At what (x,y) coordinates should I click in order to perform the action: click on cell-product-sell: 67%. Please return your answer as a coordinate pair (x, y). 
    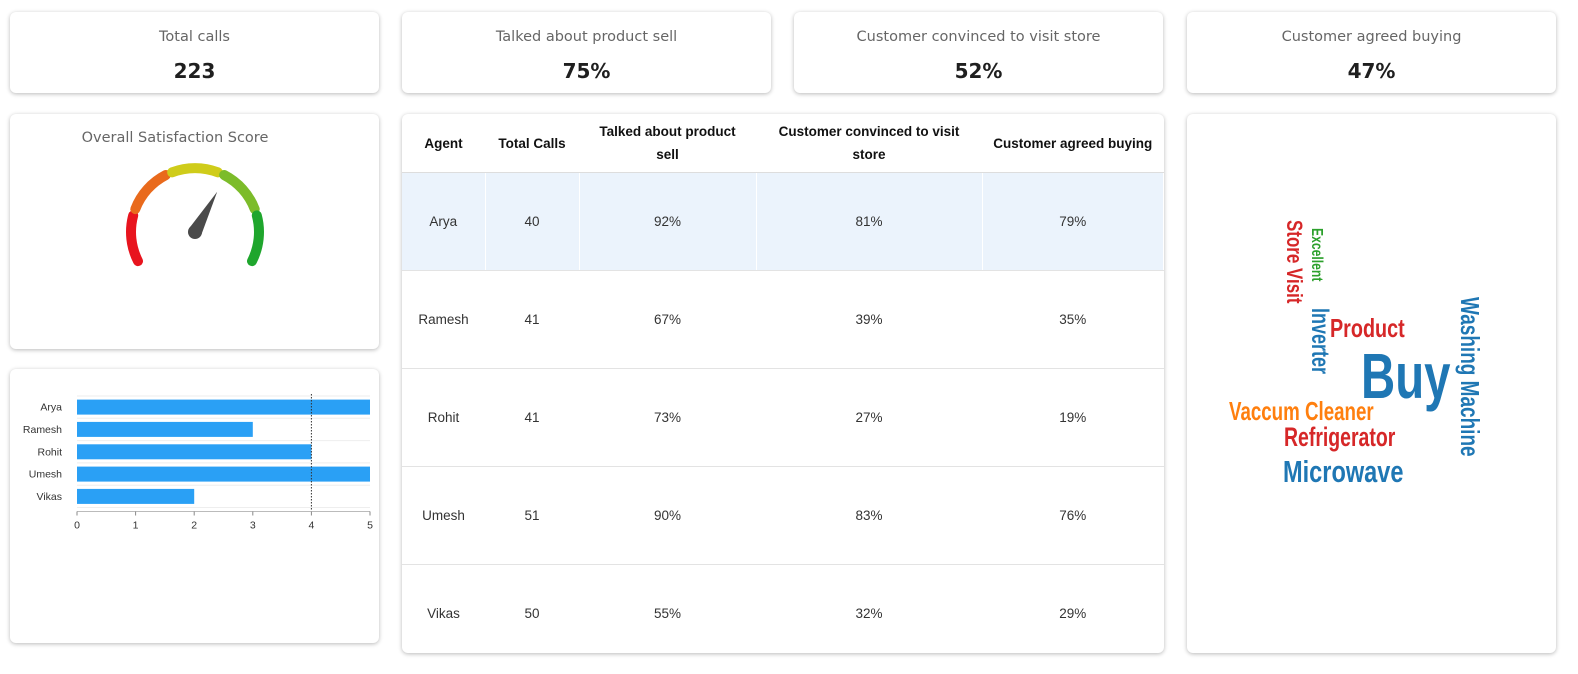
    Looking at the image, I should click on (667, 319).